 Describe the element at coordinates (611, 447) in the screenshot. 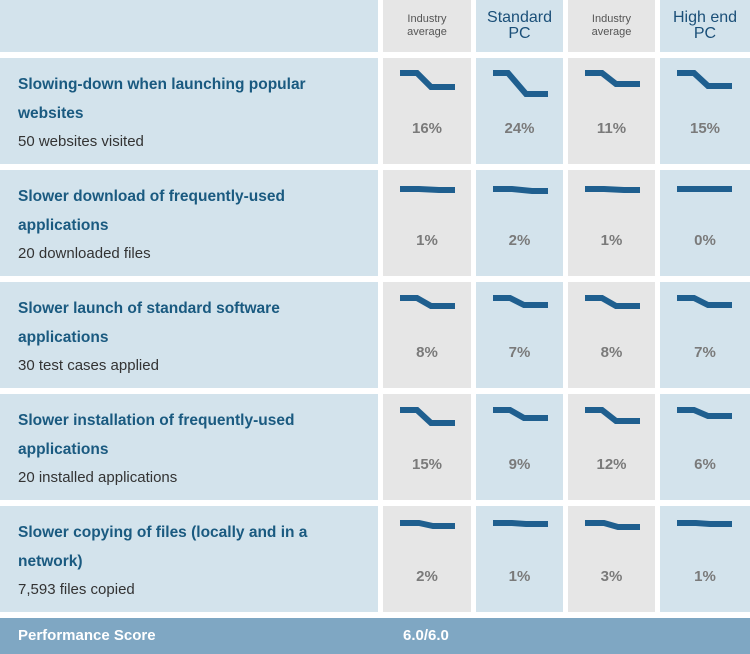

I see `result-cell: 12%` at that location.